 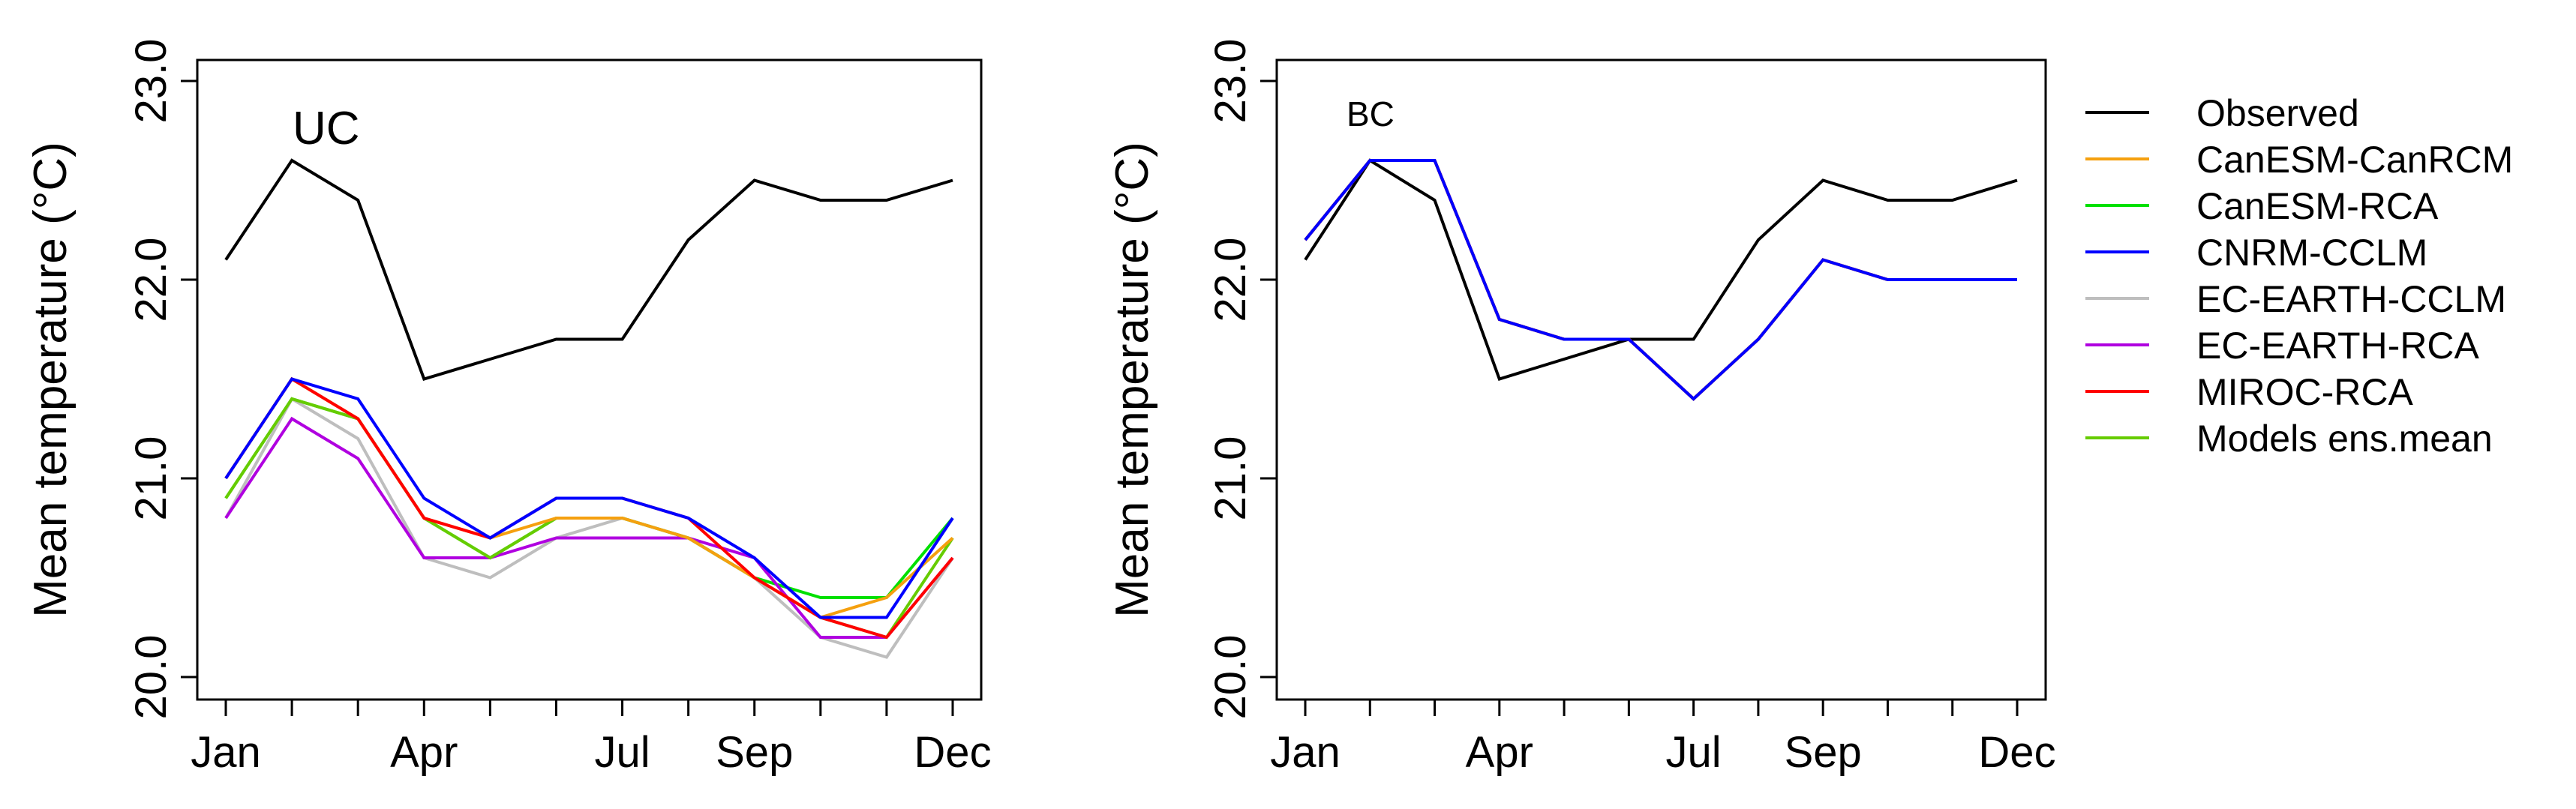 What do you see at coordinates (2305, 392) in the screenshot?
I see `legend-label-miroc-rca: MIROC-RCA` at bounding box center [2305, 392].